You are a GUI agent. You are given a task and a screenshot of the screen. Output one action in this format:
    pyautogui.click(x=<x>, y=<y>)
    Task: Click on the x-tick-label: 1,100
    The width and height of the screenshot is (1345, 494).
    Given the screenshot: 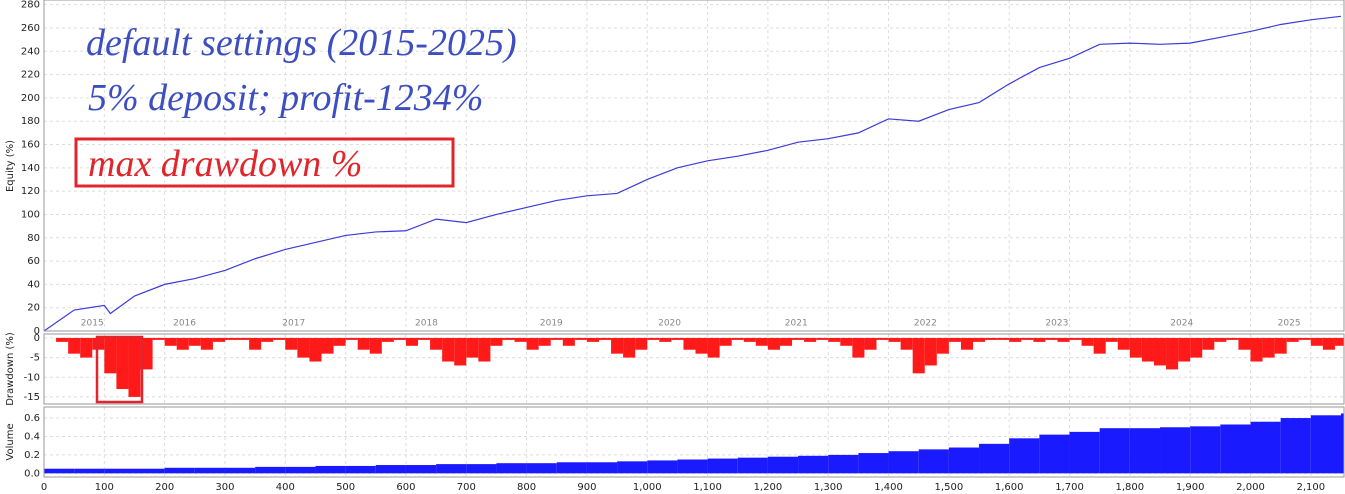 What is the action you would take?
    pyautogui.click(x=707, y=487)
    